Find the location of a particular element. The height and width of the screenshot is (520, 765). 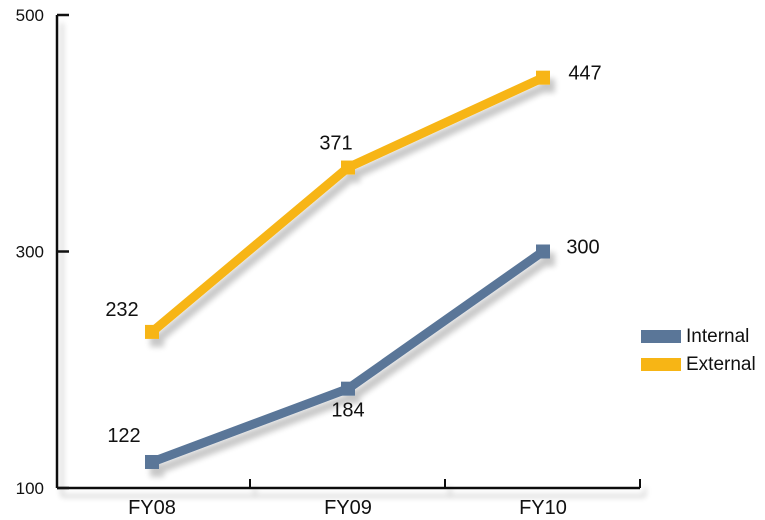

x-tick-label: FY08 is located at coordinates (152, 508).